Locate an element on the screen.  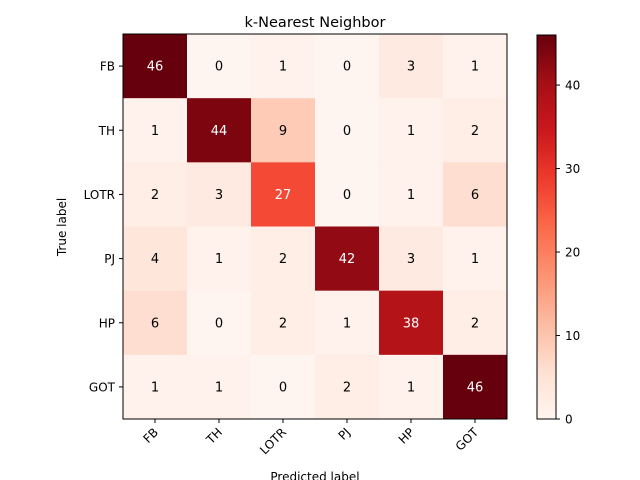
x-axis-label: Predicted label is located at coordinates (314, 475).